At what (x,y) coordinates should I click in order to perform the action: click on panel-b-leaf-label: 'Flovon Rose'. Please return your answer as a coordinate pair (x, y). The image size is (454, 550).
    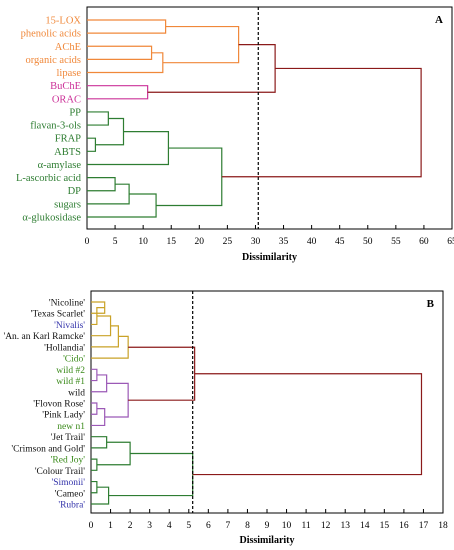
    Looking at the image, I should click on (59, 405).